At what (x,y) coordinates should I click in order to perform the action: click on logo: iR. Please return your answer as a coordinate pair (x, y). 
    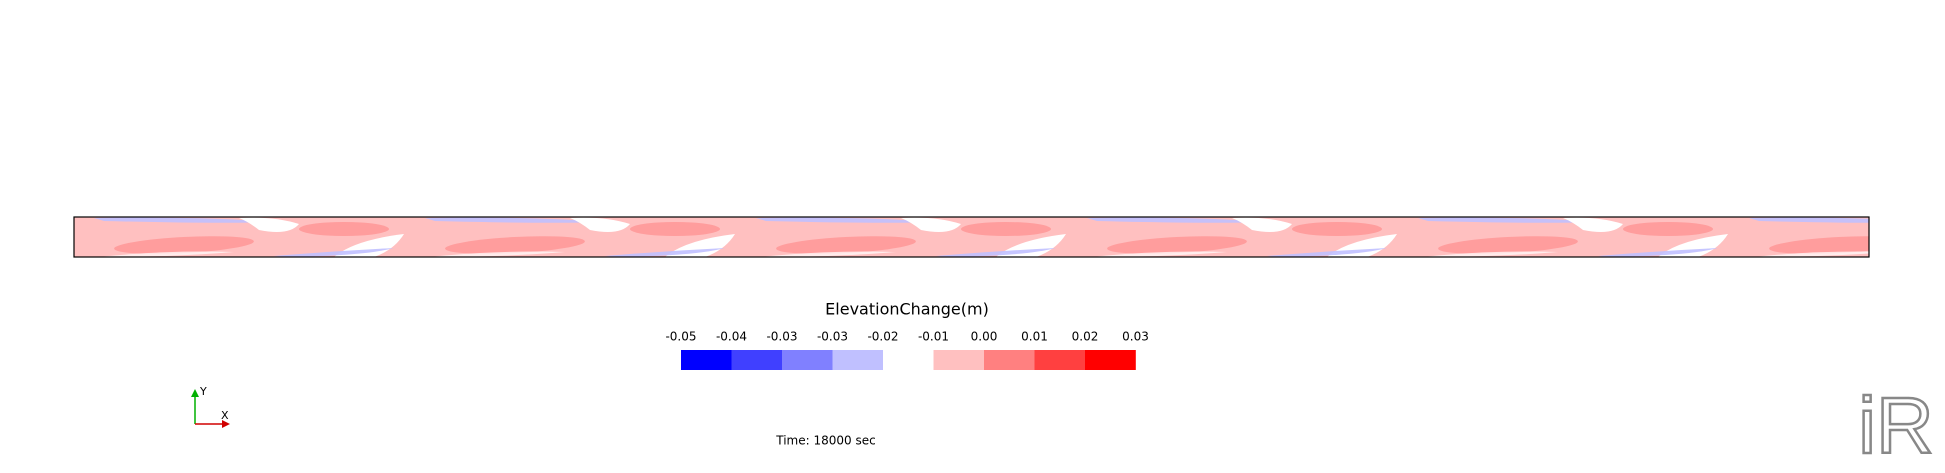
    Looking at the image, I should click on (1896, 425).